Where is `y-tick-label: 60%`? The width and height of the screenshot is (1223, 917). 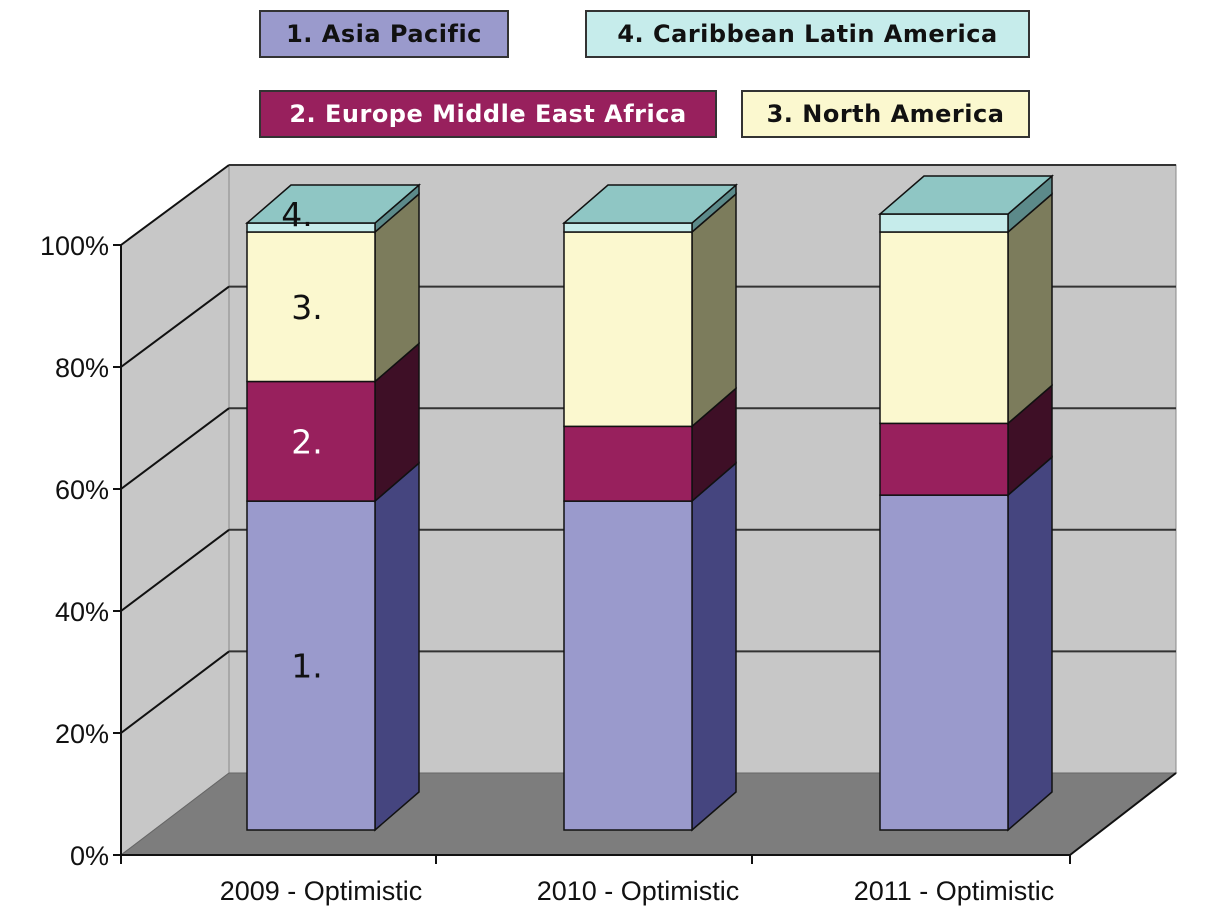
y-tick-label: 60% is located at coordinates (82, 490).